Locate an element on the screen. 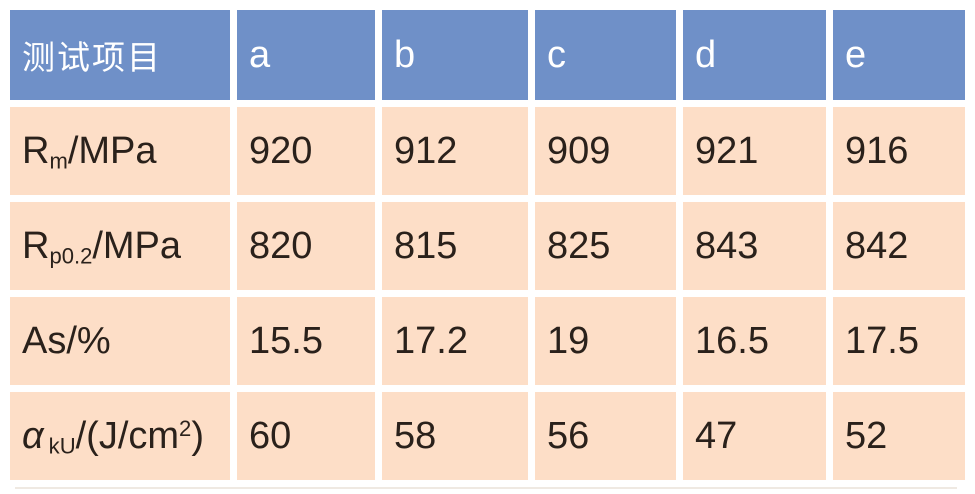 This screenshot has width=975, height=494. column-header-b: b is located at coordinates (455, 55).